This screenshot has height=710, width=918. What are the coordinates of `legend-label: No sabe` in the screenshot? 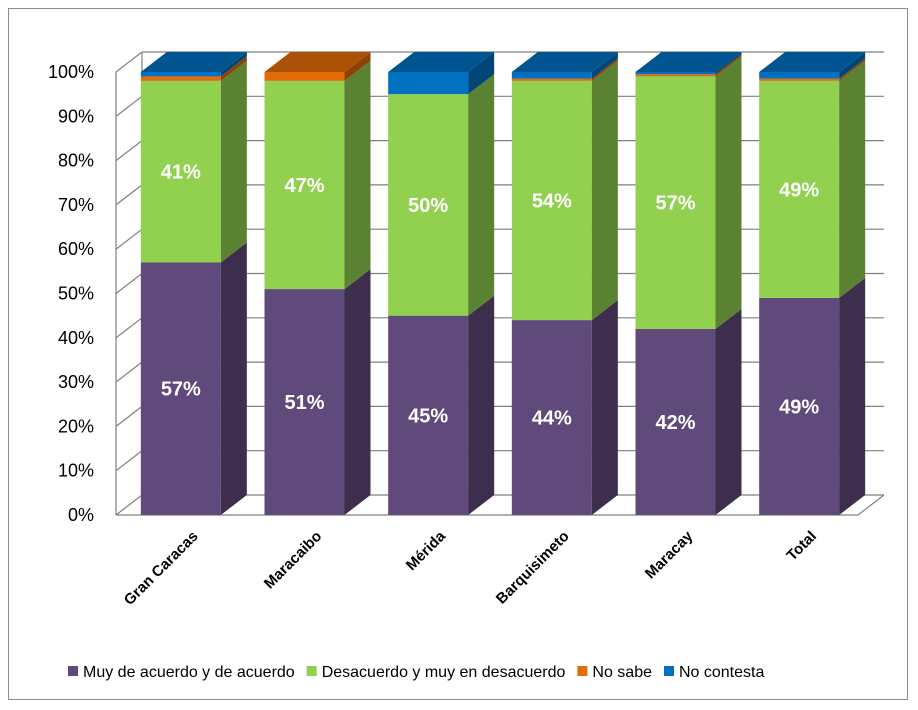 It's located at (622, 672).